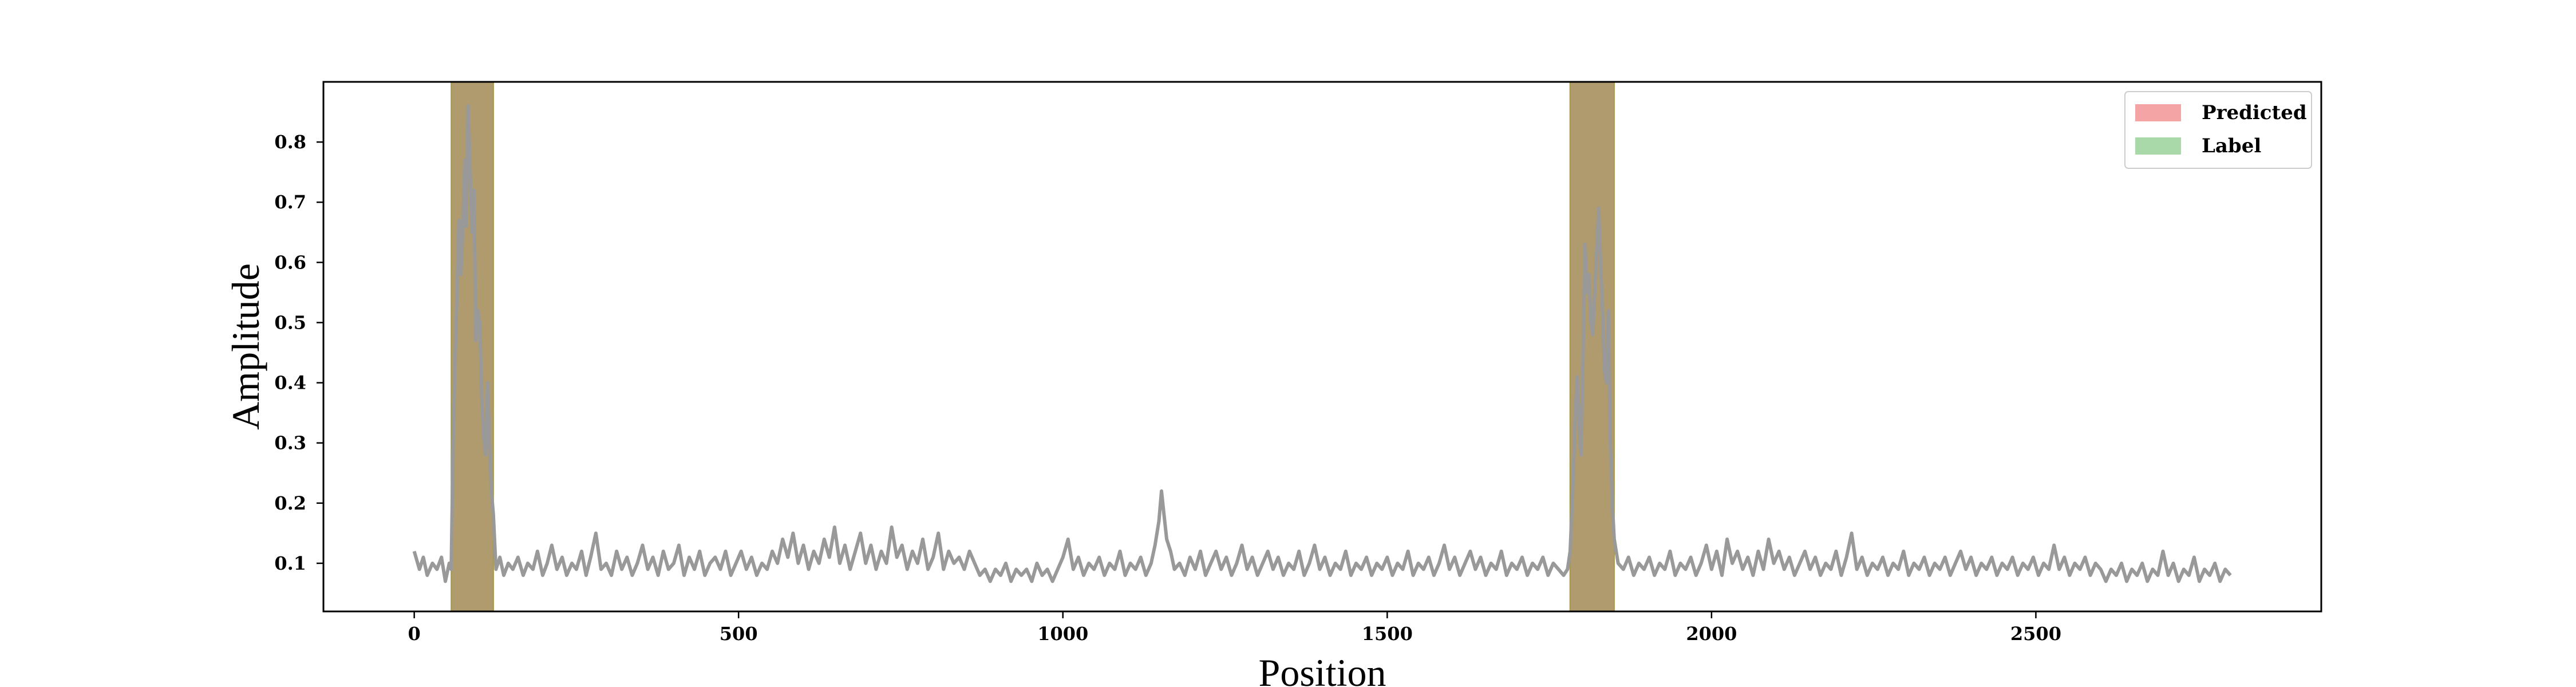 The width and height of the screenshot is (2576, 687). Describe the element at coordinates (290, 503) in the screenshot. I see `y-tick-label: 0.2` at that location.